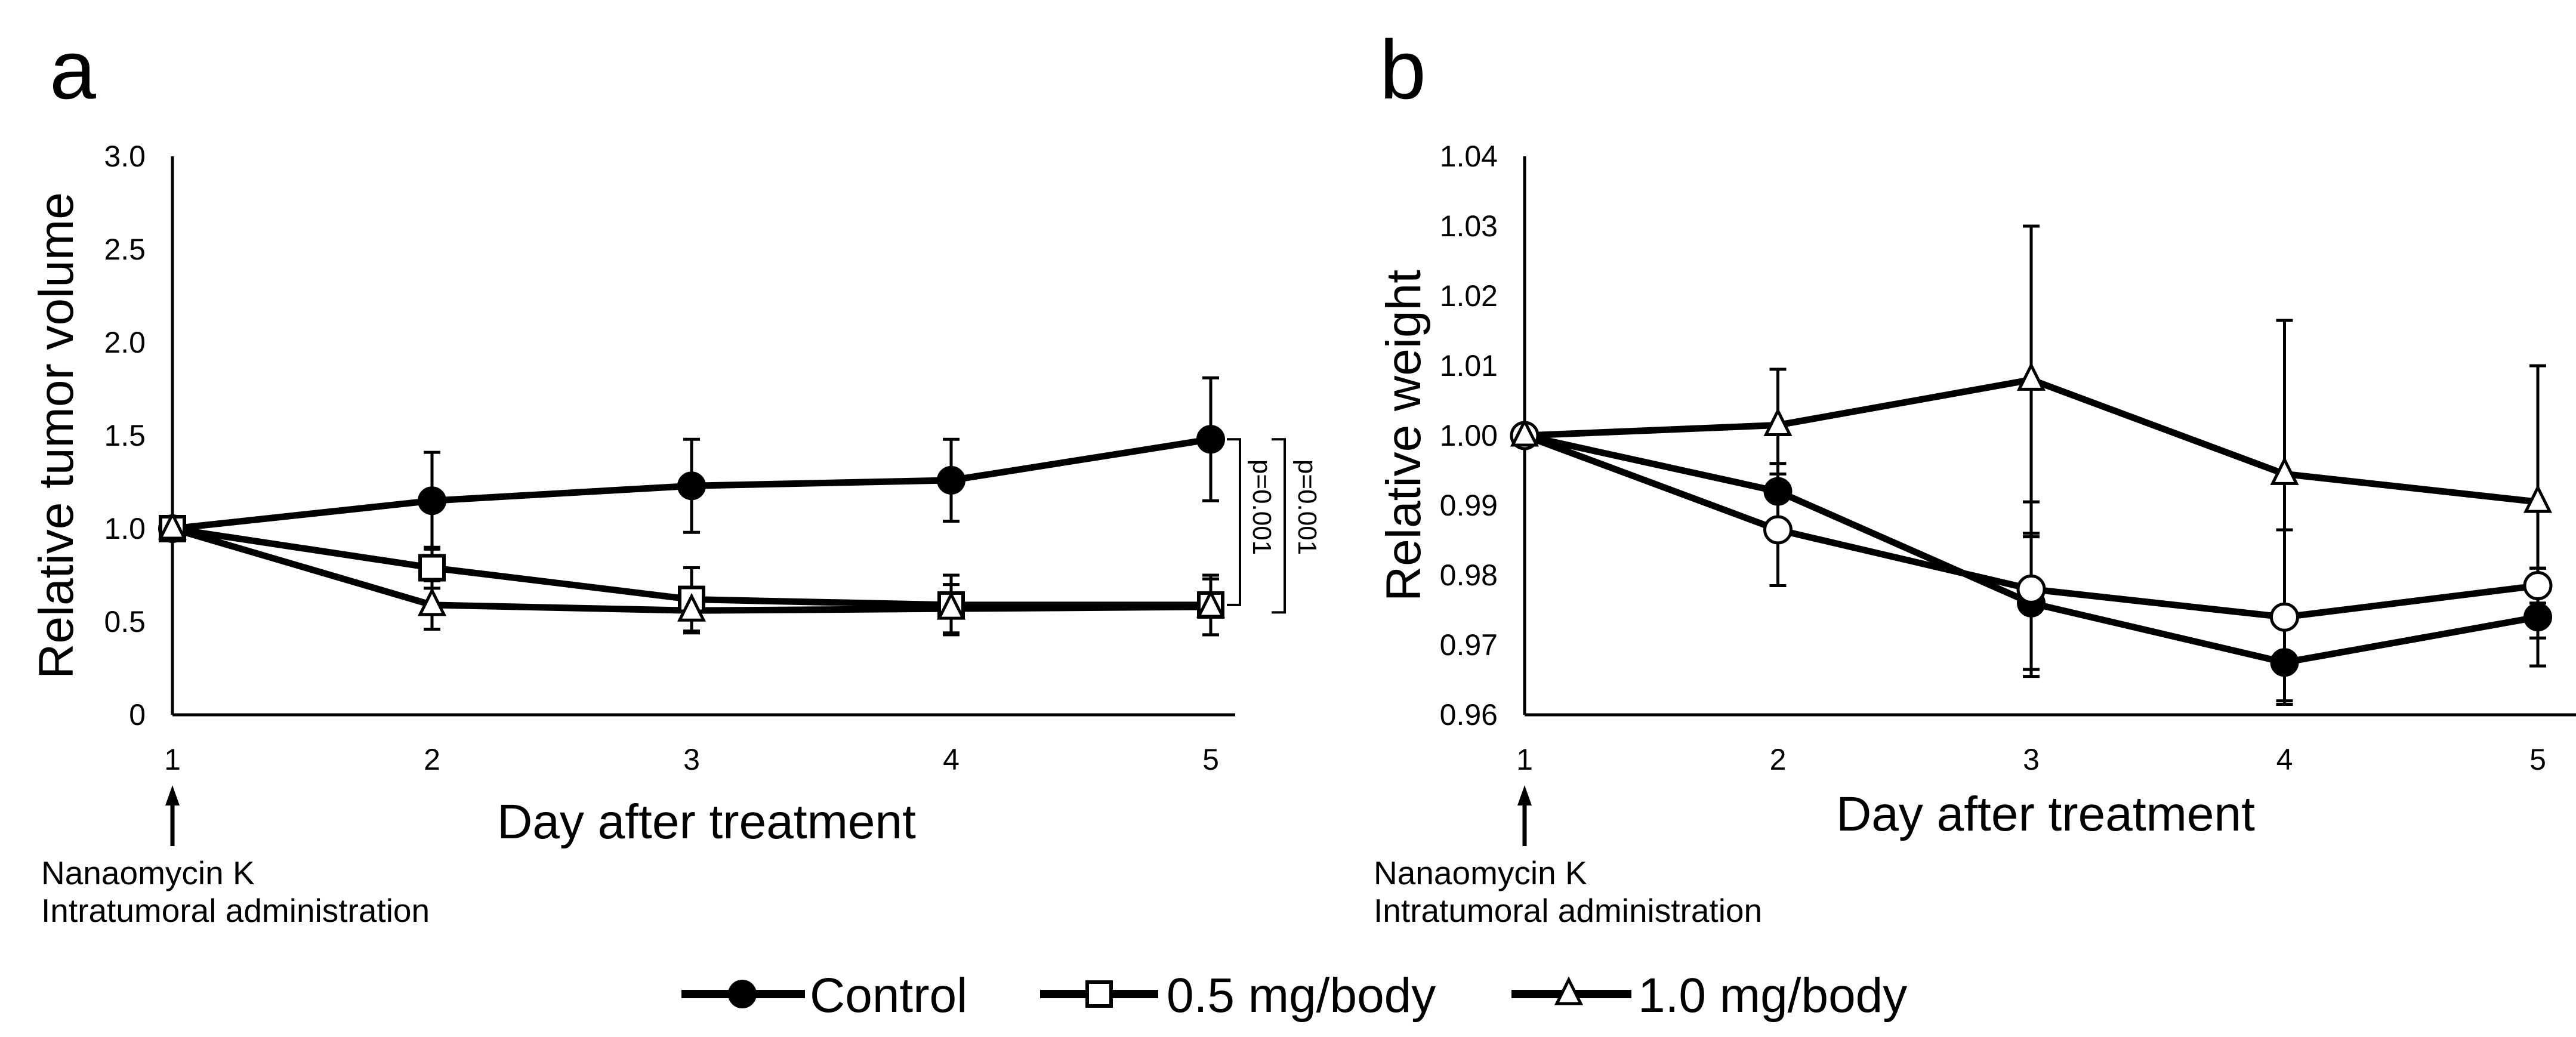 The height and width of the screenshot is (1037, 2576). I want to click on y-tick-label-a: 1.0, so click(125, 528).